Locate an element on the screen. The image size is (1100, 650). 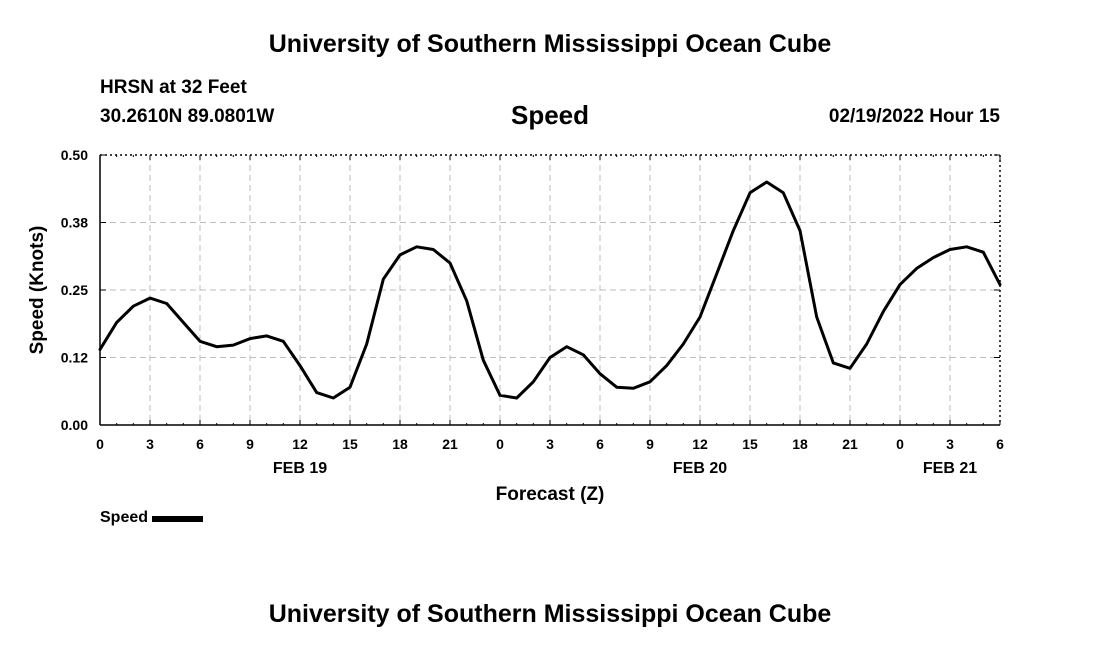
y-tick-label: 0.50 is located at coordinates (74, 155).